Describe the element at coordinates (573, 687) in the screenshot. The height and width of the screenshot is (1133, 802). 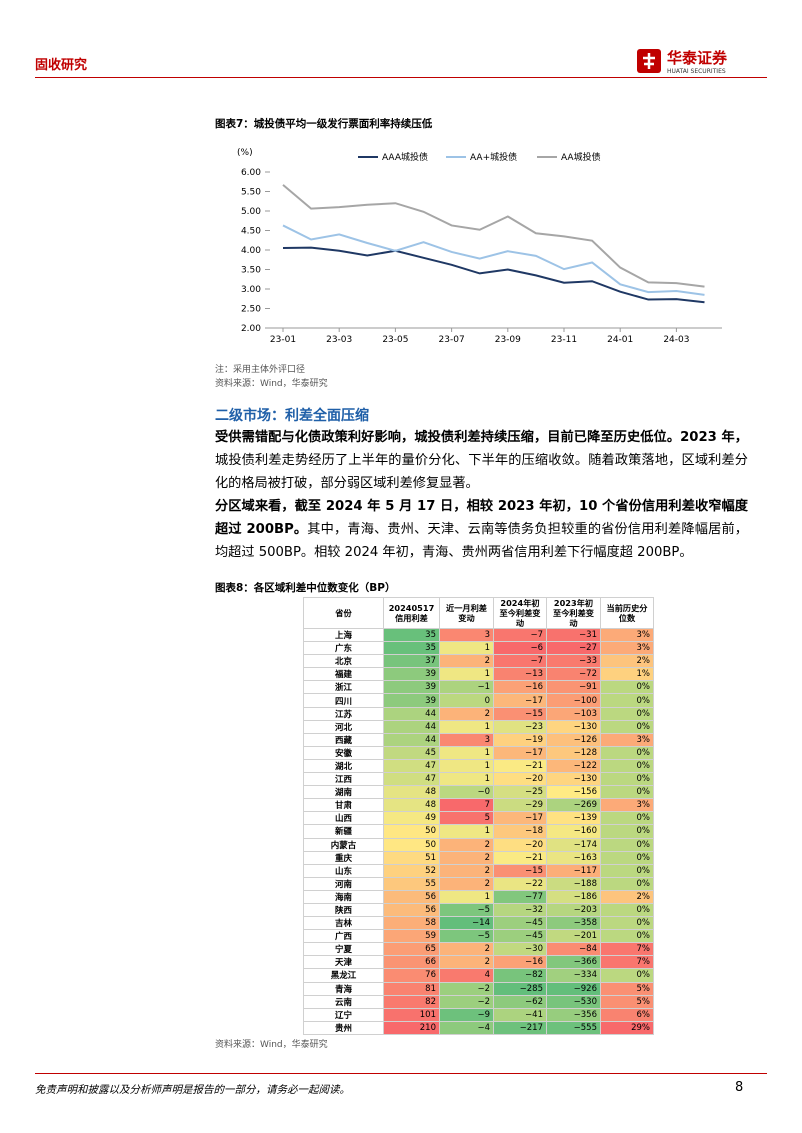
I see `value-cell: −91` at that location.